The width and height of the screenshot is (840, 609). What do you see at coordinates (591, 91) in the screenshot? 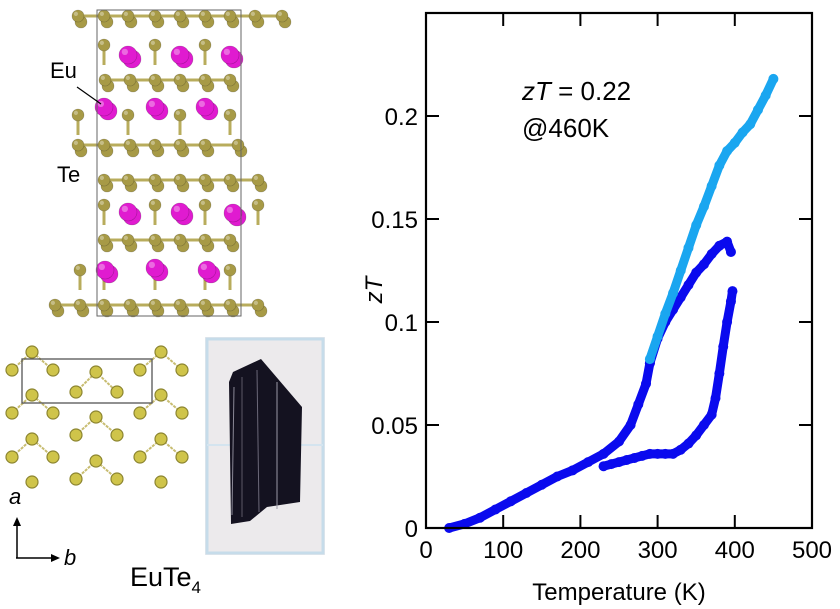
I see `annotation-value: = 0.22` at bounding box center [591, 91].